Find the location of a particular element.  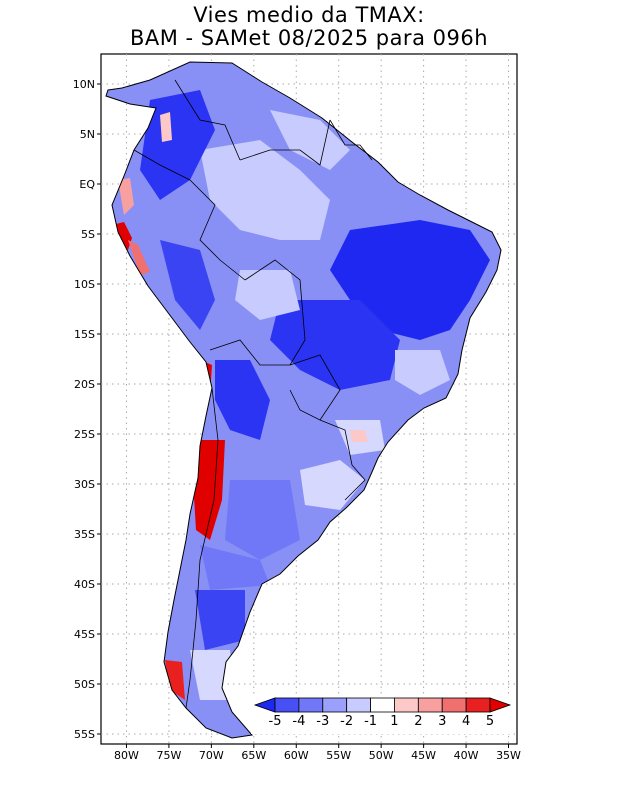

border-argentina-brazil is located at coordinates (336, 442).